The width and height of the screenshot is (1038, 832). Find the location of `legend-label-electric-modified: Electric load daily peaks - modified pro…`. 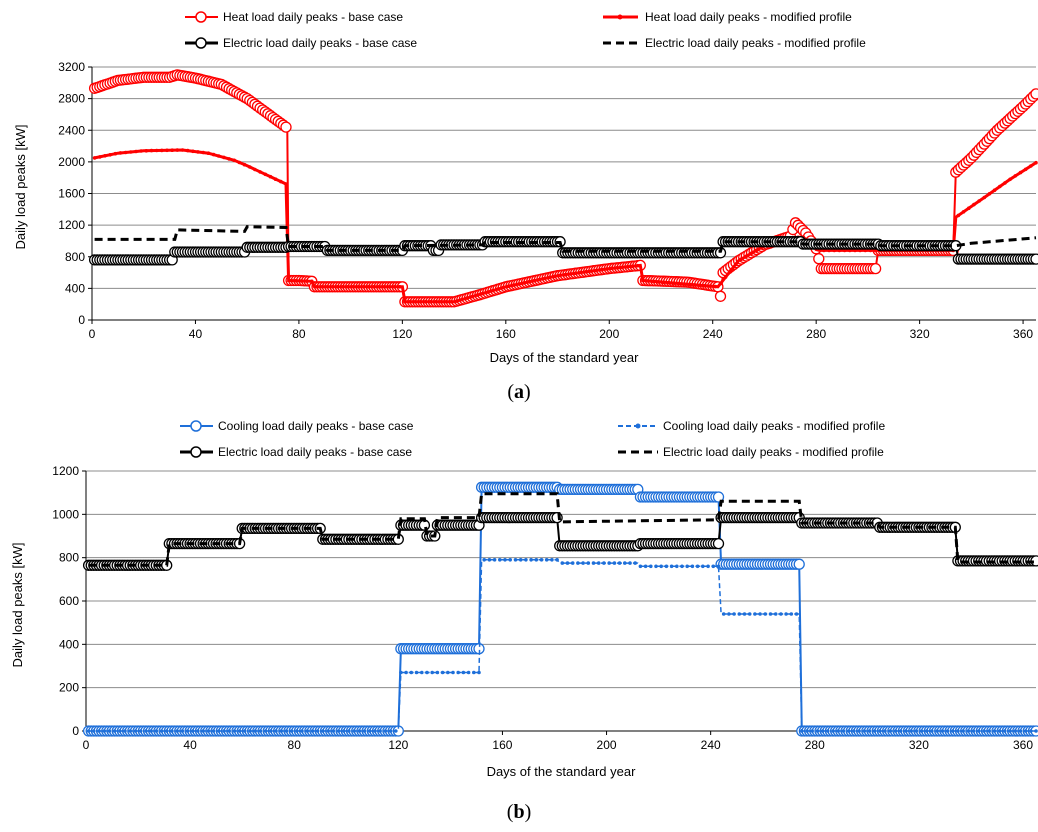

legend-label-electric-modified: Electric load daily peaks - modified pro… is located at coordinates (773, 452).